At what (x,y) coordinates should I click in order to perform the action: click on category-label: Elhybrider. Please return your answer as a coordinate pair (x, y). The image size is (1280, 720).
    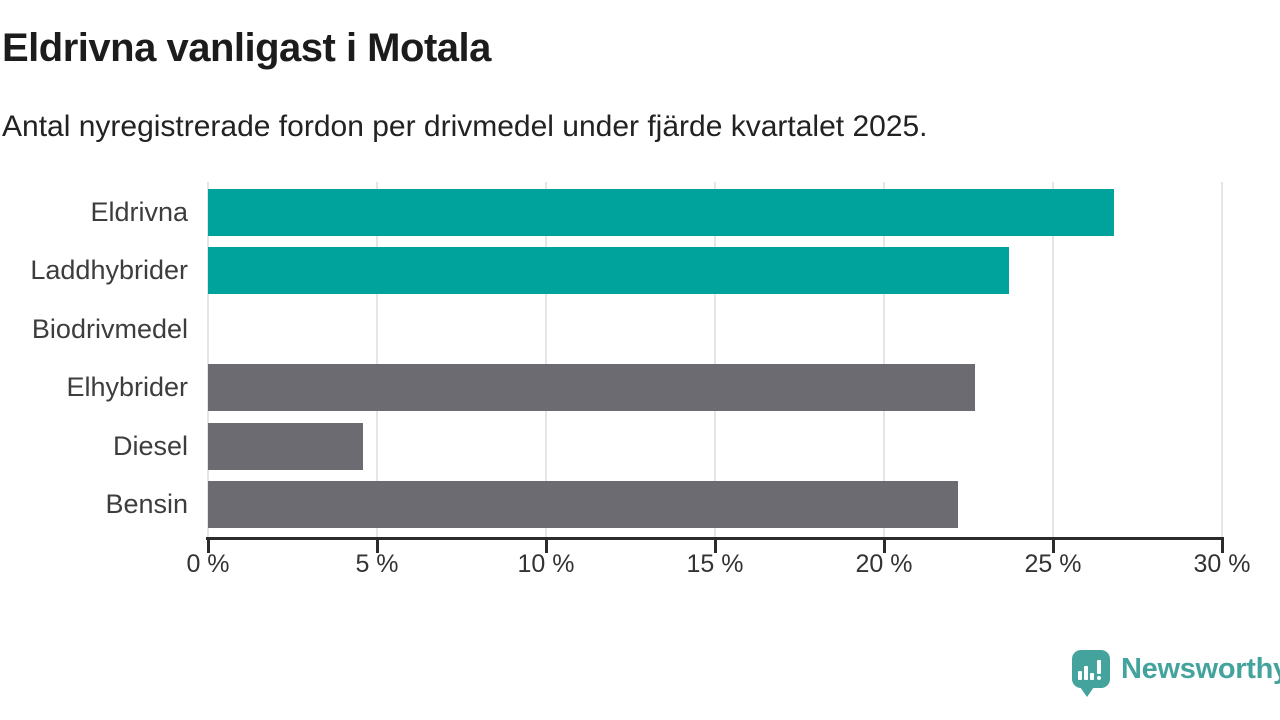
    Looking at the image, I should click on (127, 387).